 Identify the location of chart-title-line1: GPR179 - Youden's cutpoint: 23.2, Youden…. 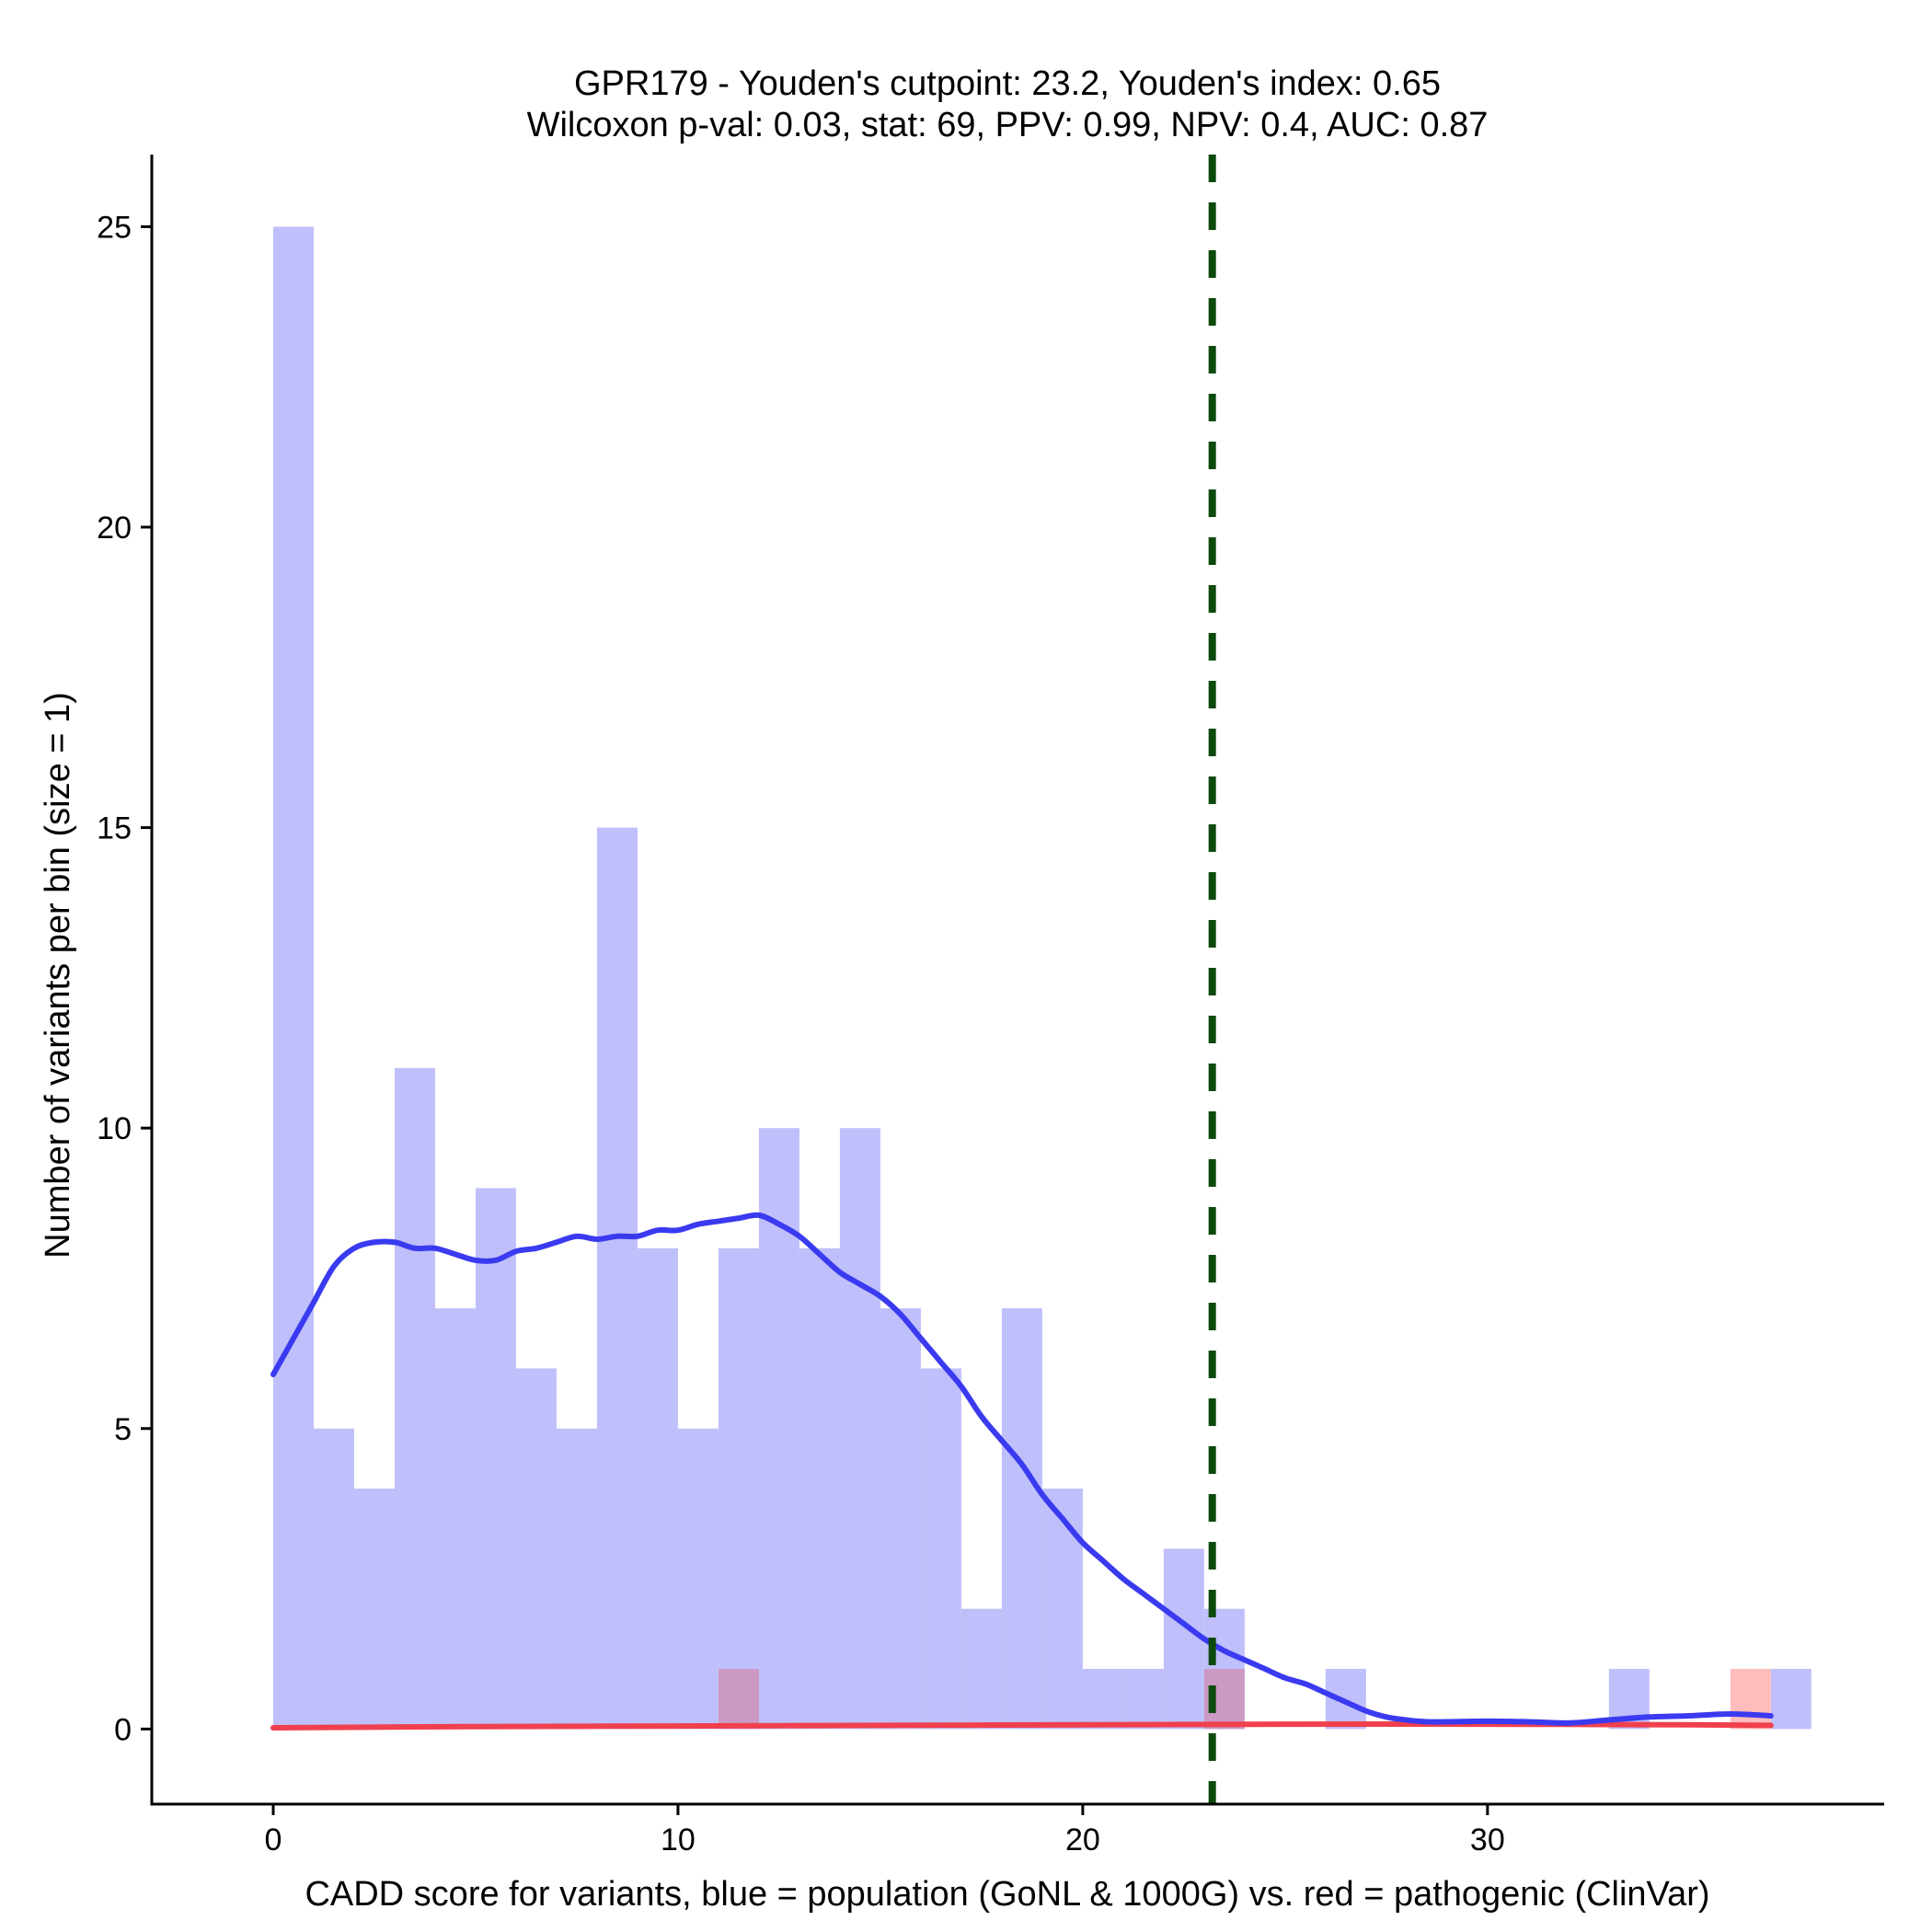
(1007, 83).